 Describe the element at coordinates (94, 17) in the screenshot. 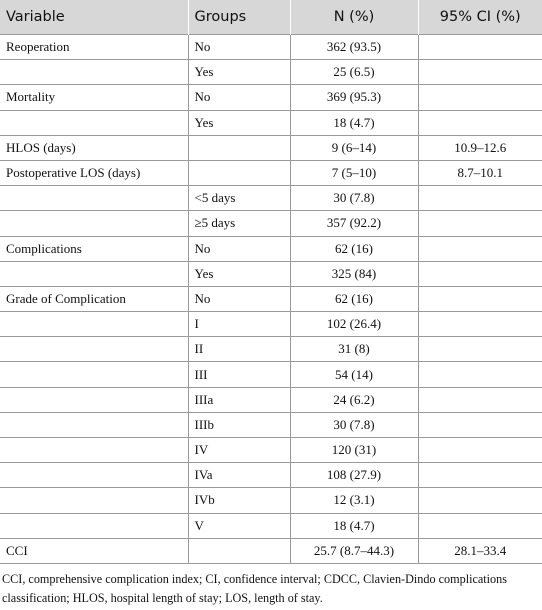

I see `header-cell: Variable` at that location.